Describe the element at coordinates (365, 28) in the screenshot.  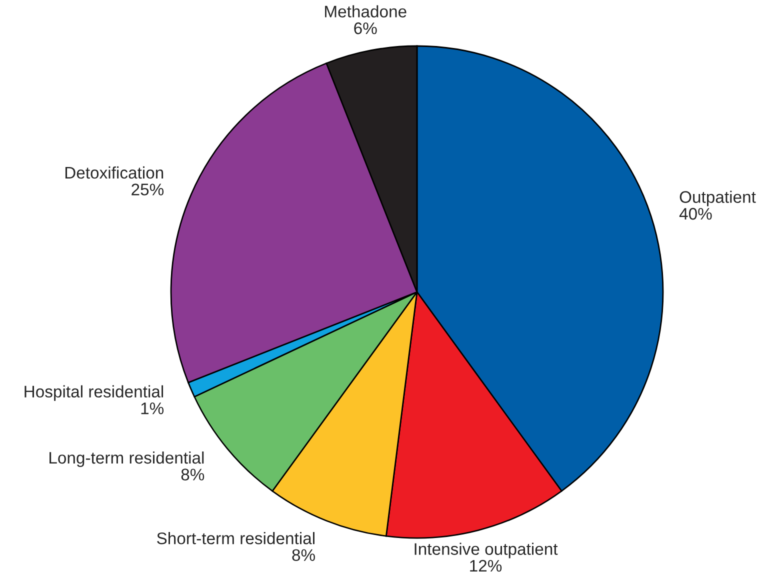
I see `data-label: 6%` at that location.